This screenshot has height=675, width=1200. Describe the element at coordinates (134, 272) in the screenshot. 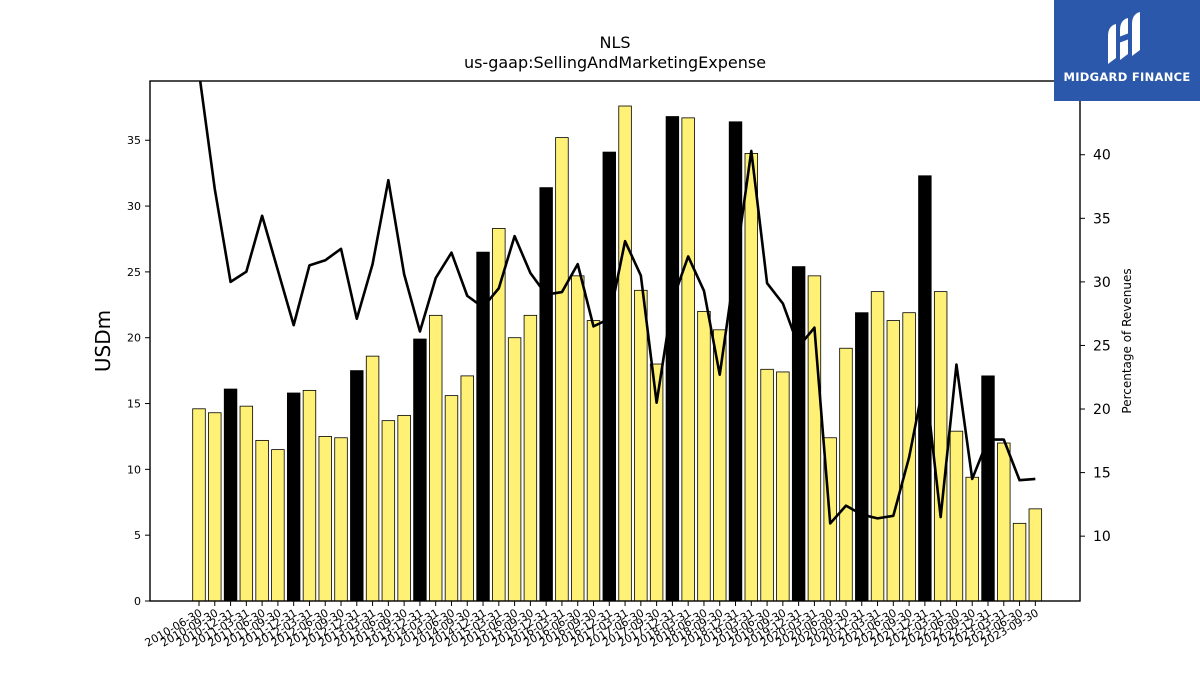

I see `y-tick-label: 25` at that location.